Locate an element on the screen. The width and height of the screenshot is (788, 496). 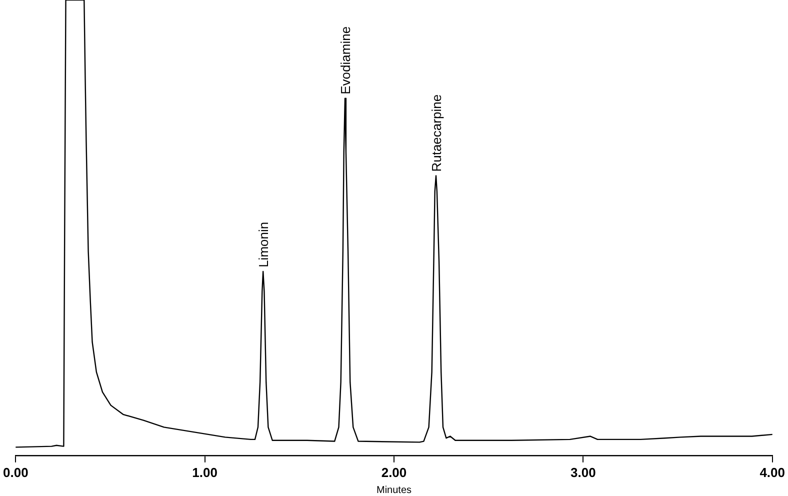
annotation: Rutaecarpine is located at coordinates (436, 133).